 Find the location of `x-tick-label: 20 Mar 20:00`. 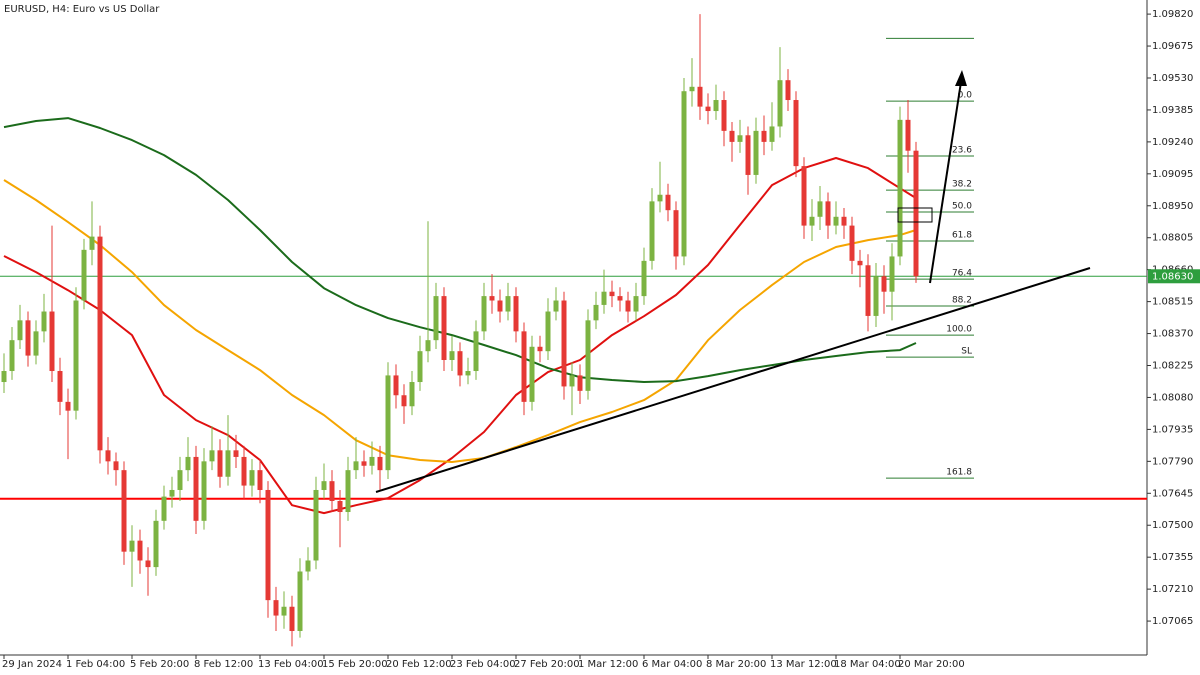

x-tick-label: 20 Mar 20:00 is located at coordinates (931, 664).